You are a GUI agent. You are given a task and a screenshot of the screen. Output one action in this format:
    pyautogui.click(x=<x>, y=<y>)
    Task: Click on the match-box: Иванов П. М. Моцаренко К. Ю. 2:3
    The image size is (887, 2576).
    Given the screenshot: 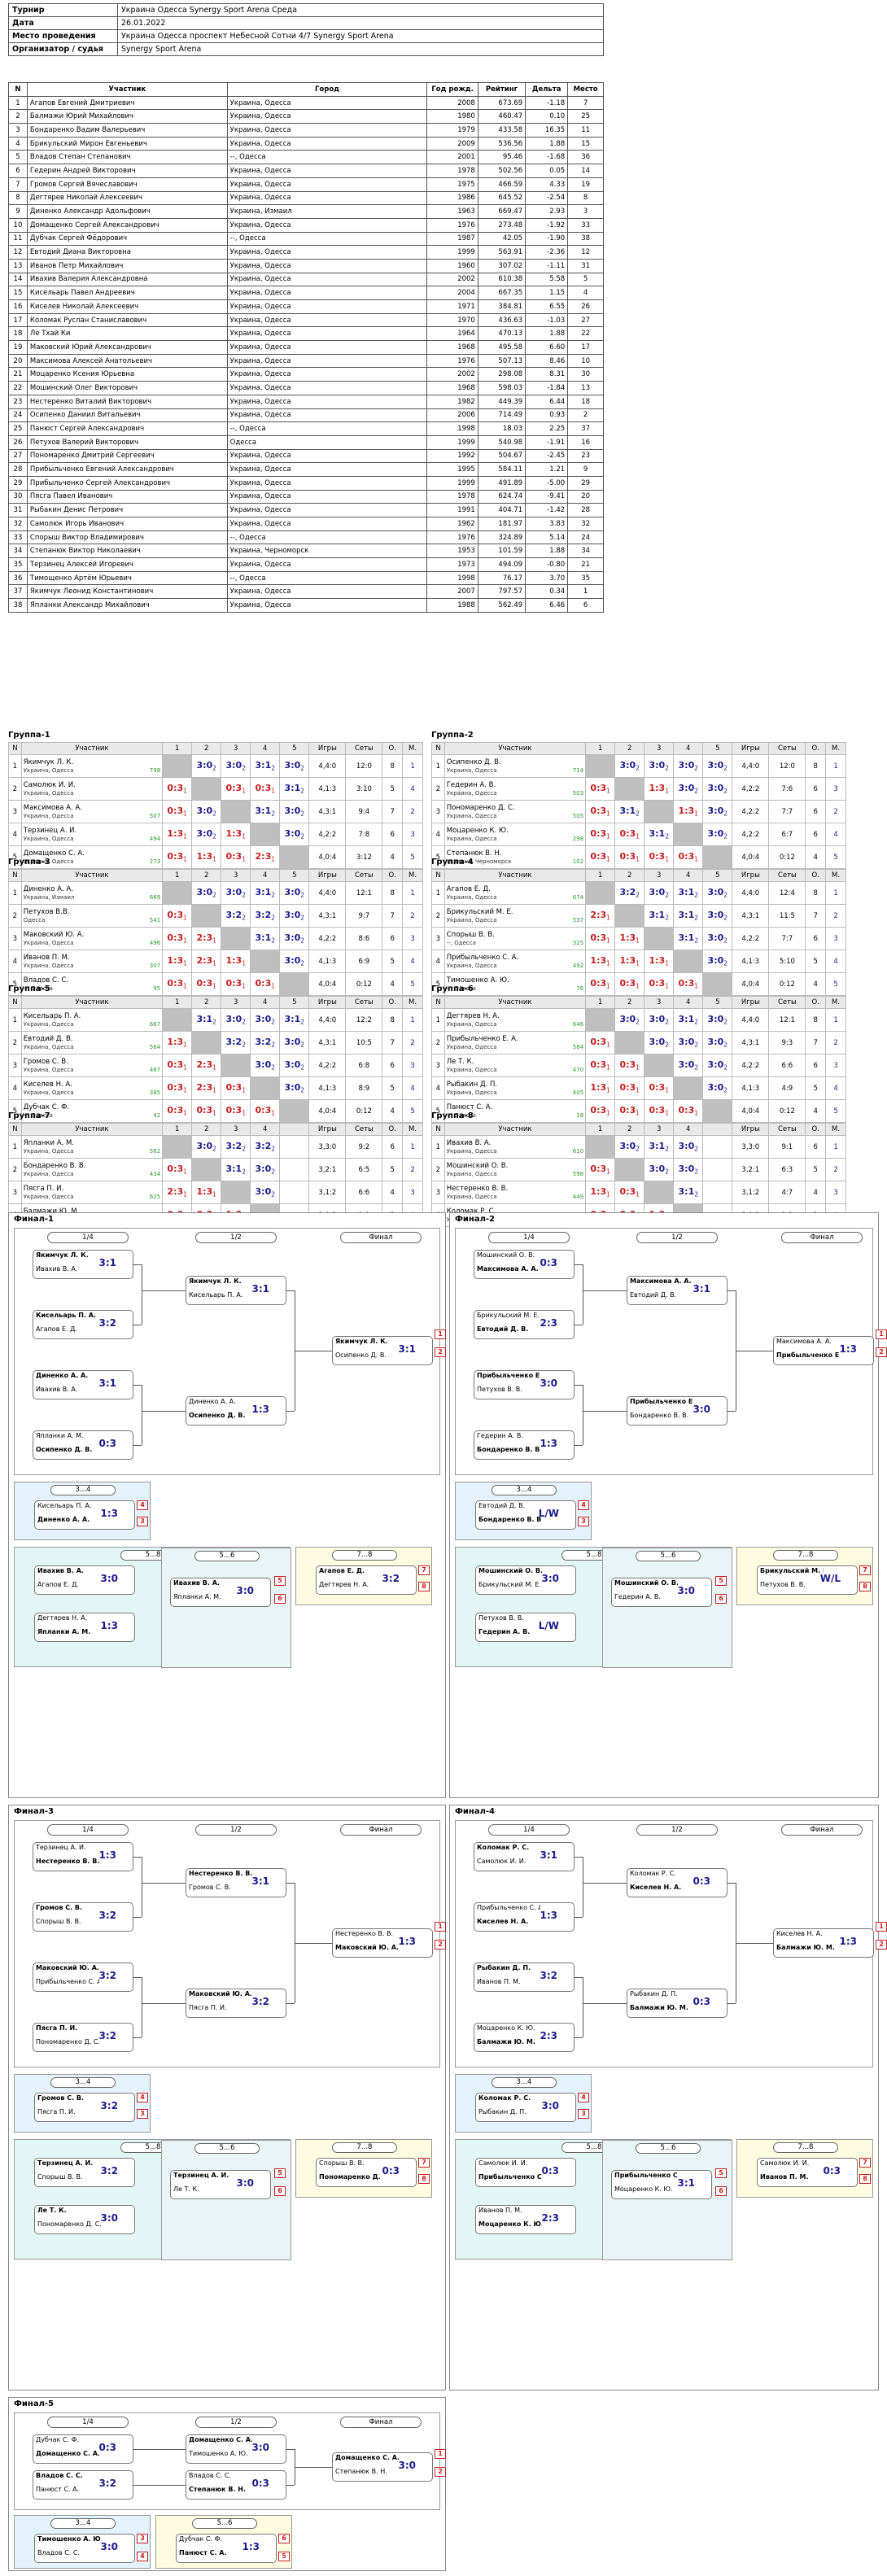 What is the action you would take?
    pyautogui.click(x=525, y=2219)
    